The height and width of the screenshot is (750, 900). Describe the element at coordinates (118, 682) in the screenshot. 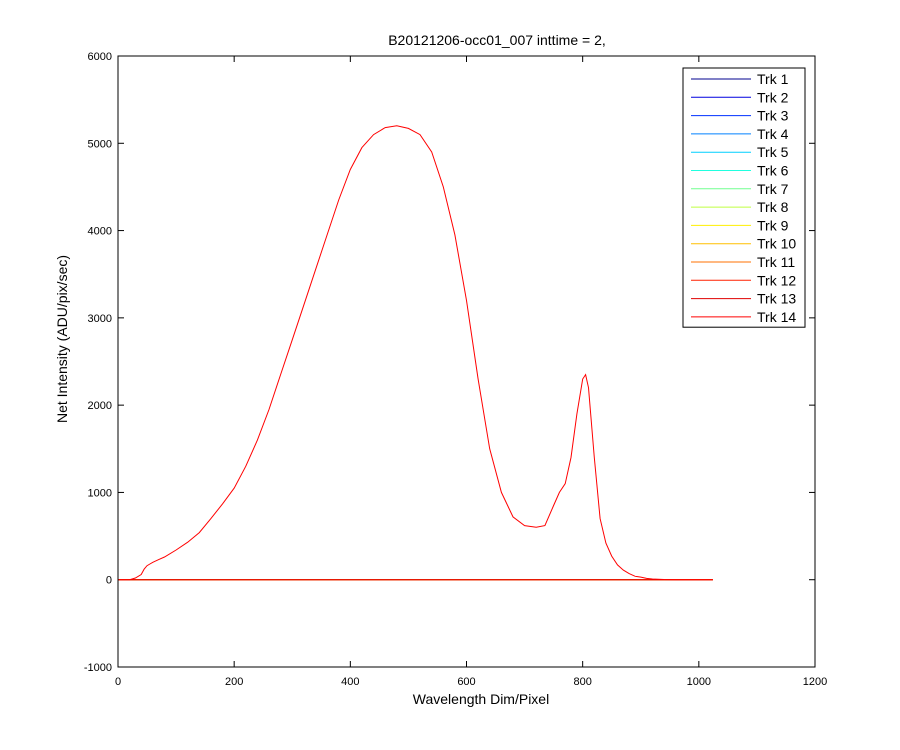

I see `x-tick-label: 0` at that location.